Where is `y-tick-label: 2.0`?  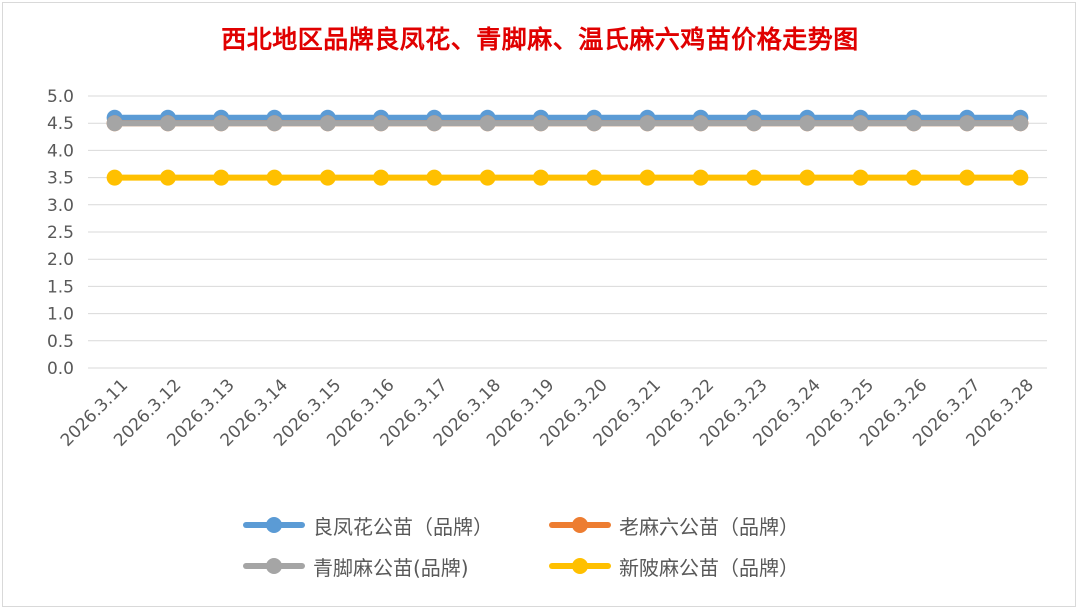 y-tick-label: 2.0 is located at coordinates (60, 260).